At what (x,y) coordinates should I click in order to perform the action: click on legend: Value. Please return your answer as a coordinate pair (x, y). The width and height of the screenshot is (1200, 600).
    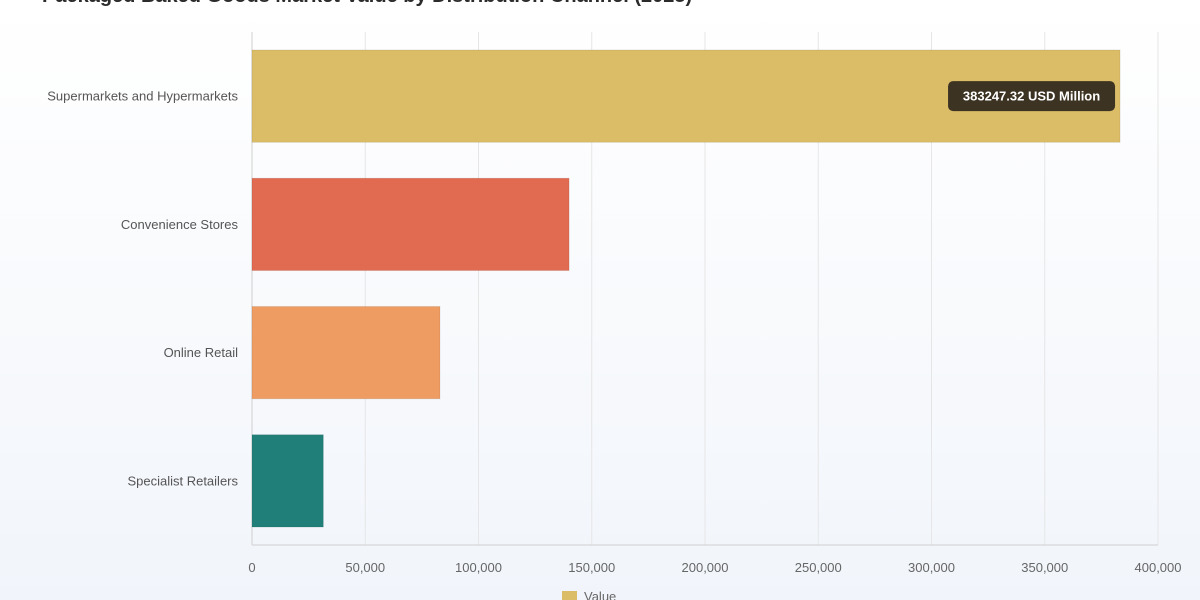
    Looking at the image, I should click on (589, 594).